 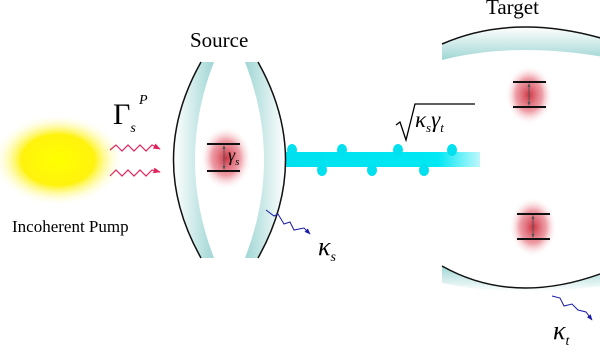 What do you see at coordinates (533, 227) in the screenshot?
I see `target-atom-lower` at bounding box center [533, 227].